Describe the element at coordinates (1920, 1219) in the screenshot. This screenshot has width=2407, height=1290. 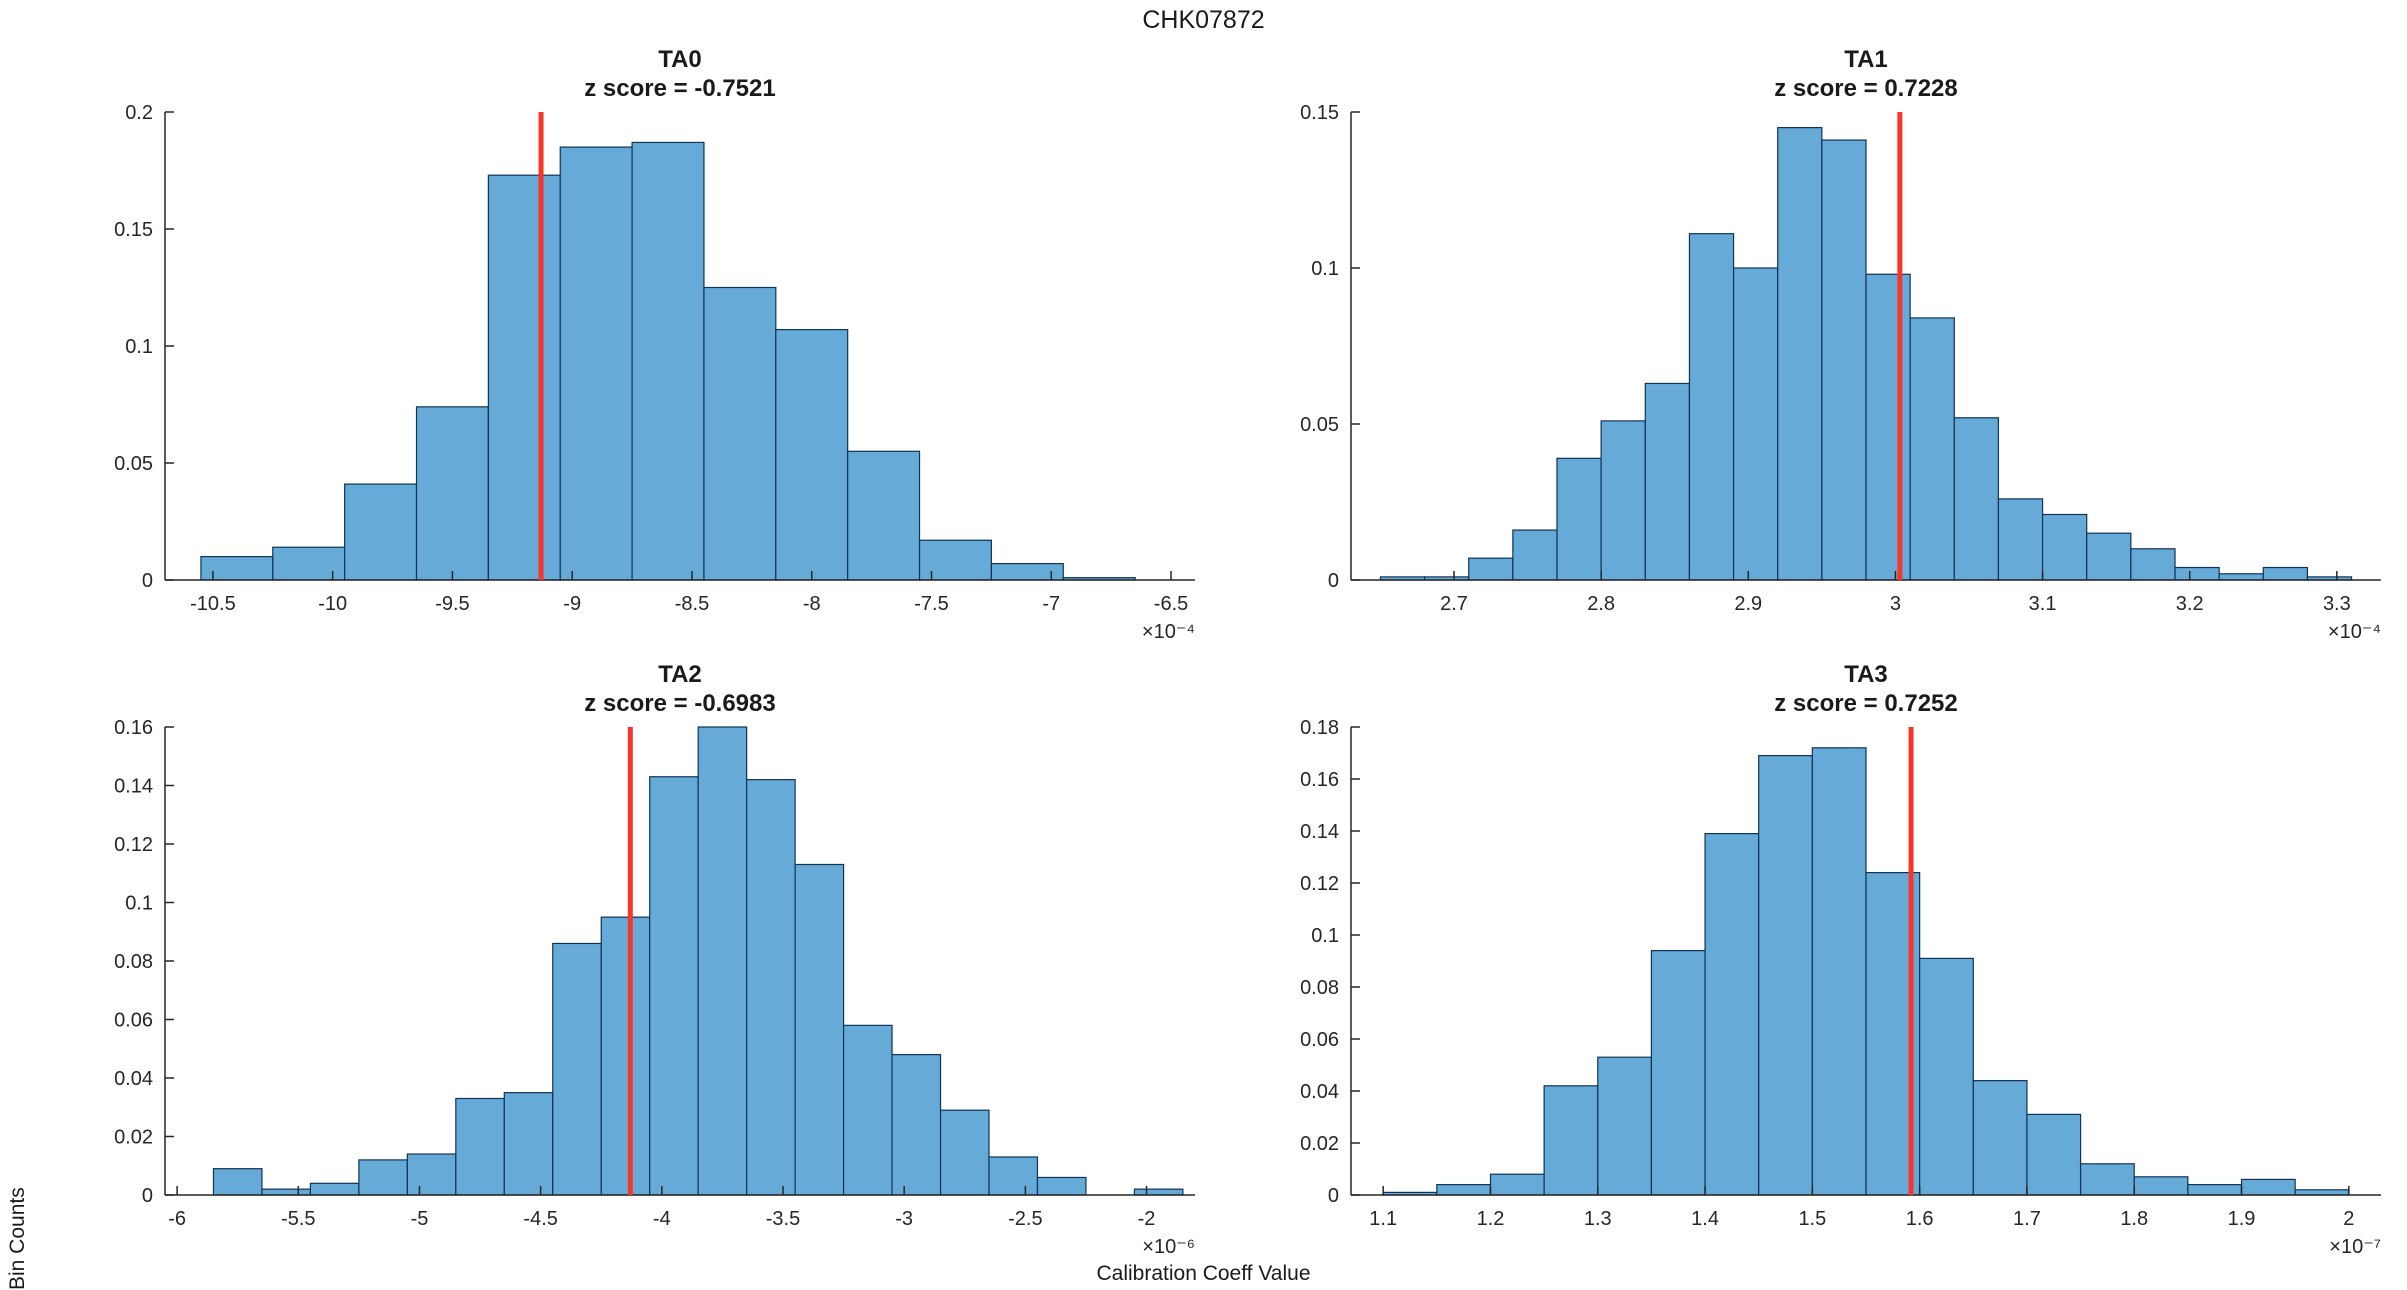
I see `x-tick-label: 1.6` at that location.